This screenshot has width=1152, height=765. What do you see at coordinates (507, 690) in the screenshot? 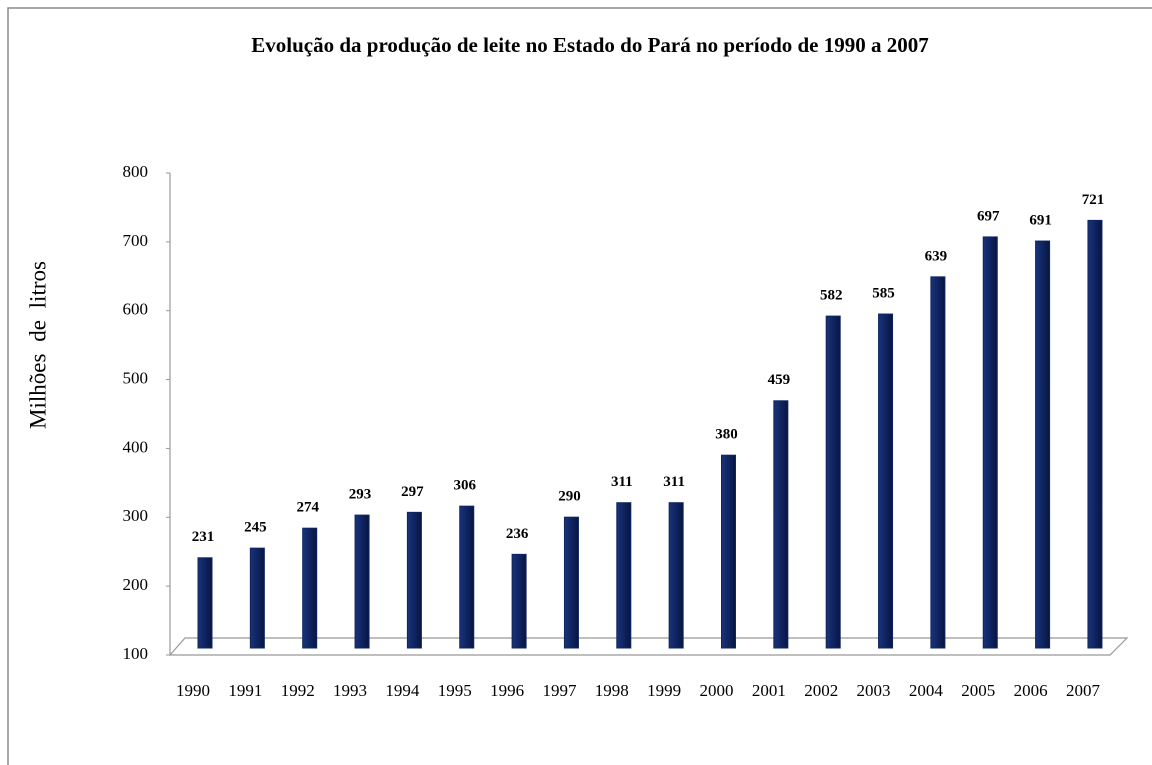
I see `x-tick-label: 1996` at bounding box center [507, 690].